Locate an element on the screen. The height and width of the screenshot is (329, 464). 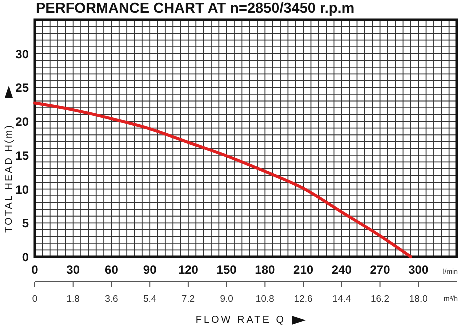
x-tick-label: 150 is located at coordinates (227, 270).